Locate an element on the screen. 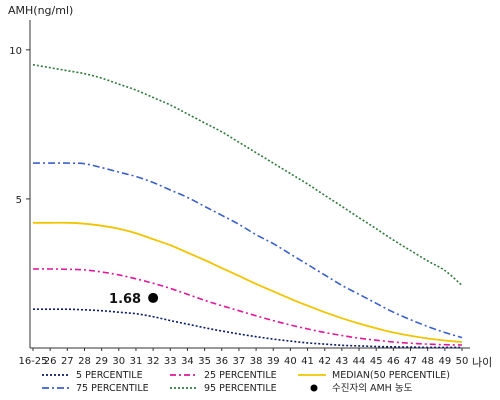 This screenshot has width=500, height=400. x-tick-label: 28 is located at coordinates (84, 361).